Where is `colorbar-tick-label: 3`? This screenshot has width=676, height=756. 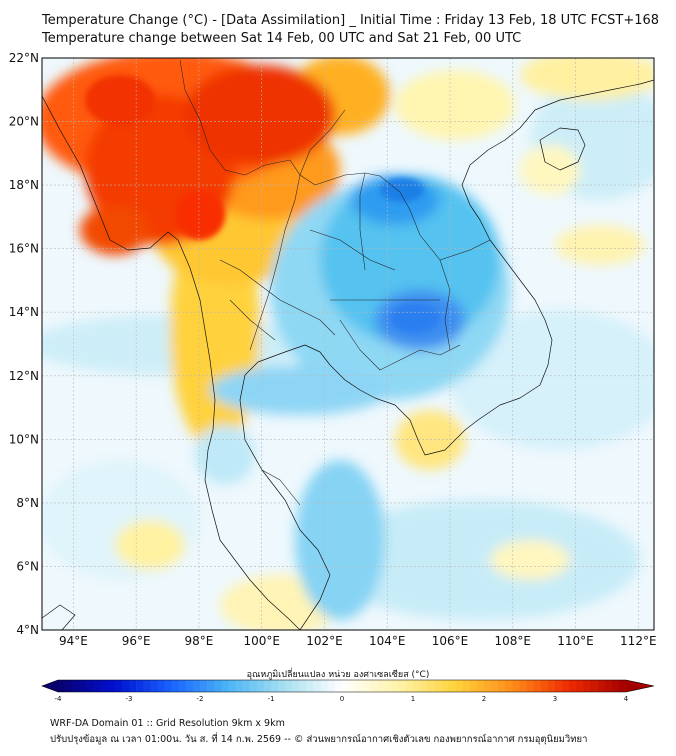 colorbar-tick-label: 3 is located at coordinates (555, 699).